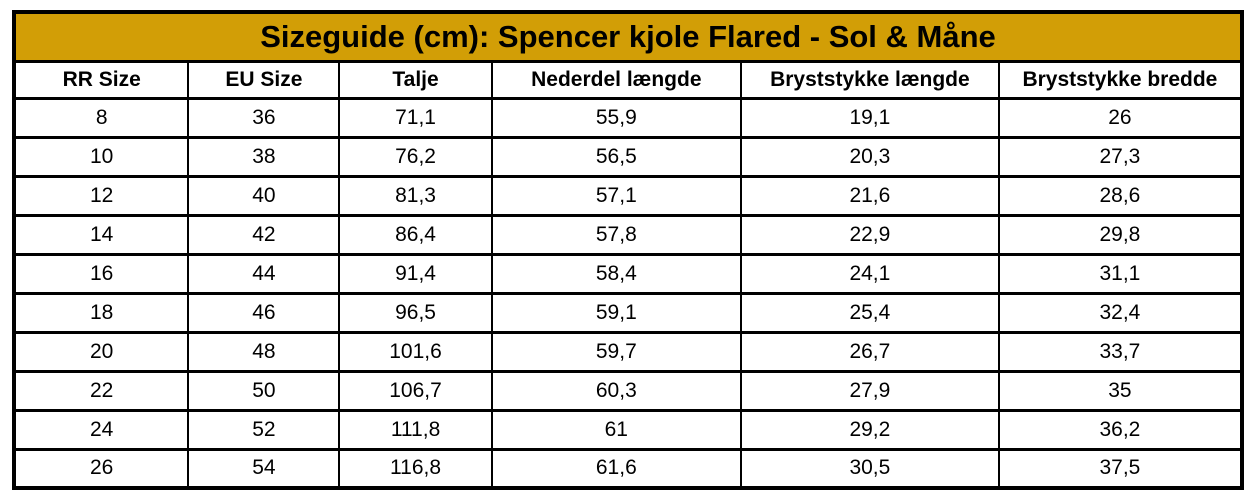 The image size is (1255, 499). What do you see at coordinates (869, 468) in the screenshot?
I see `table-cell: 30,5` at bounding box center [869, 468].